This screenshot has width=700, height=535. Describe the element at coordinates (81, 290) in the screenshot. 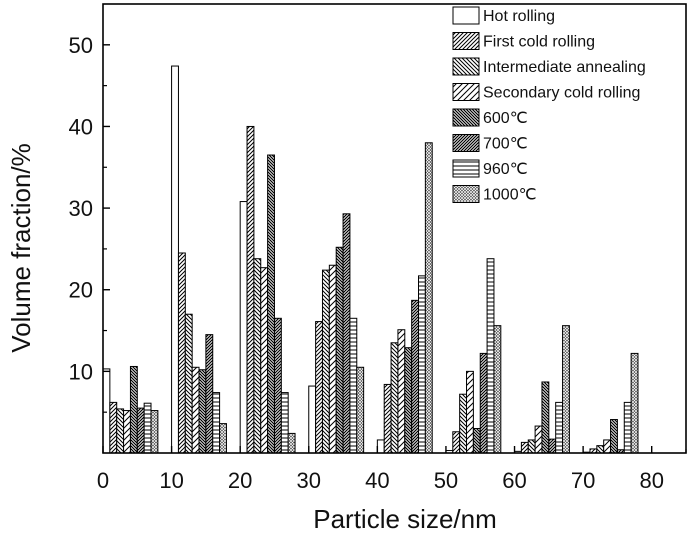

I see `y-tick-label: 20` at that location.